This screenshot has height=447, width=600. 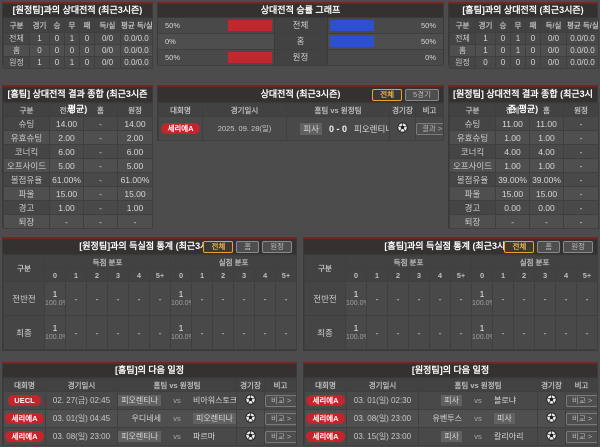 What do you see at coordinates (545, 275) in the screenshot?
I see `bin-header: 3` at bounding box center [545, 275].